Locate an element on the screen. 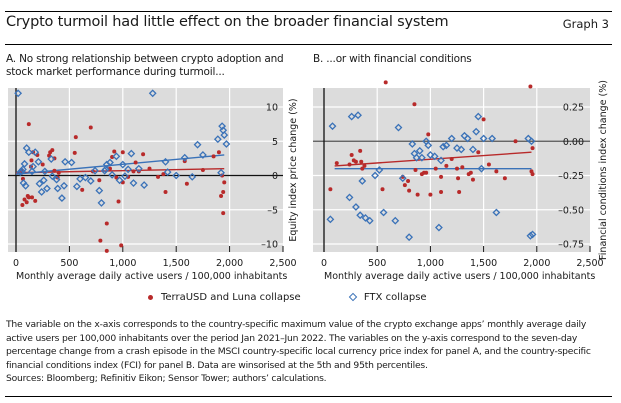 The width and height of the screenshot is (621, 403). title-rule is located at coordinates (308, 44).